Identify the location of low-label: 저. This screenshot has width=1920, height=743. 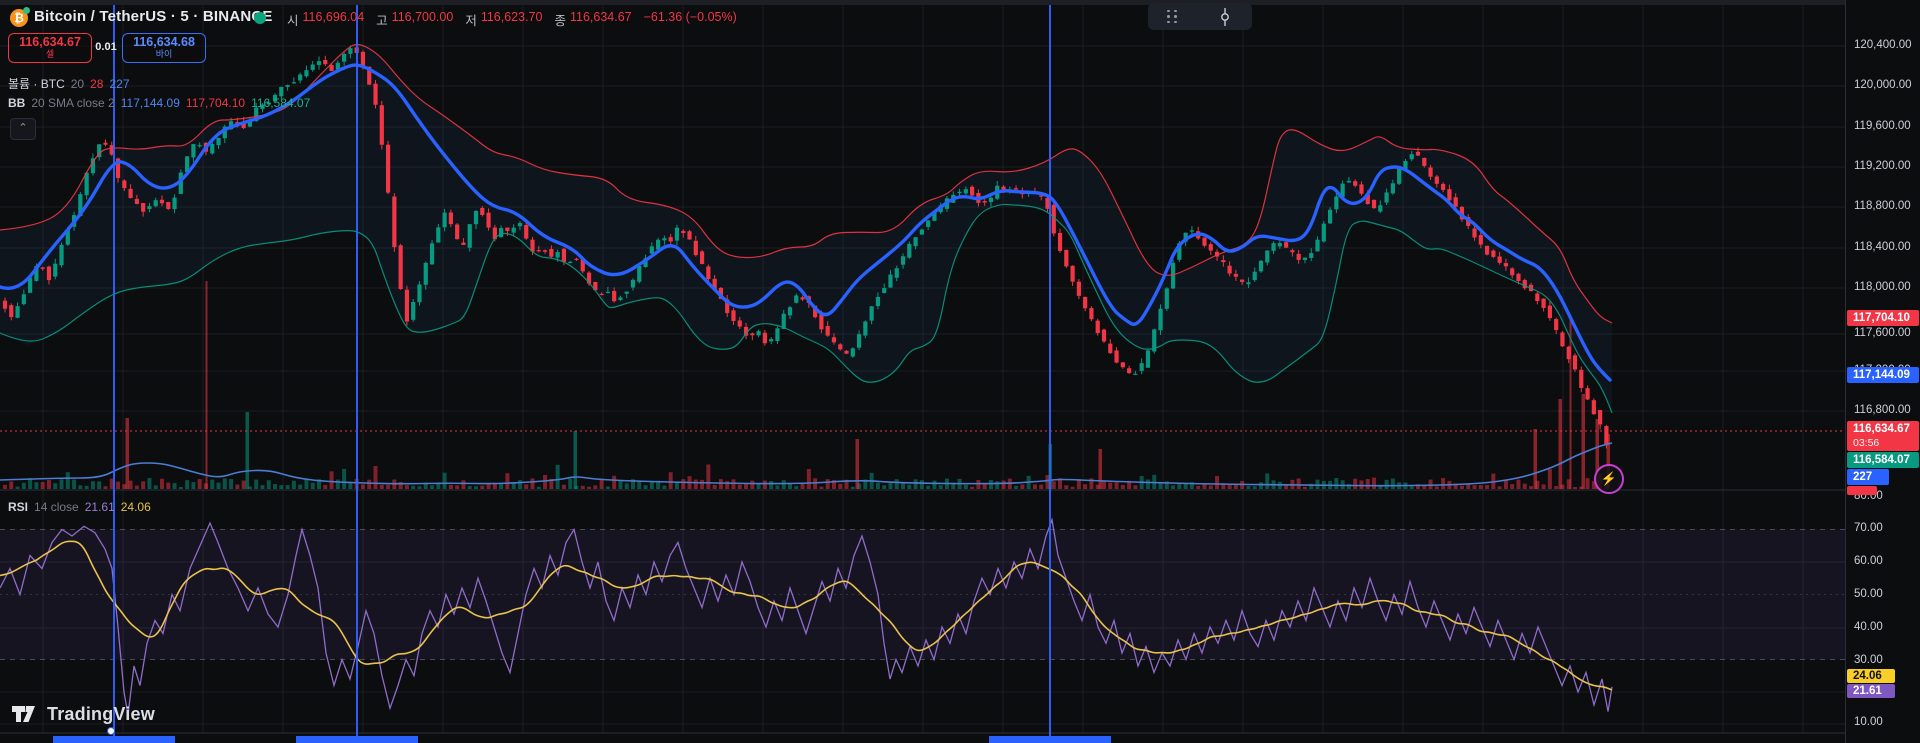
(471, 21).